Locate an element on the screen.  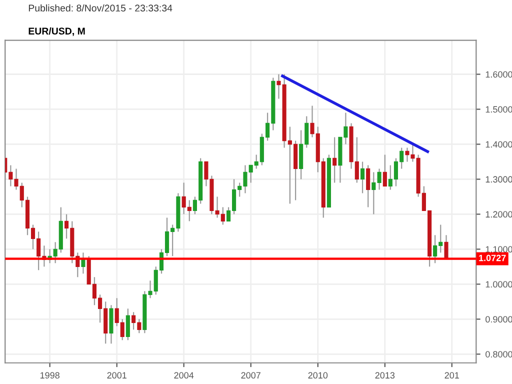
ref-line-label: 1.0727 is located at coordinates (492, 258).